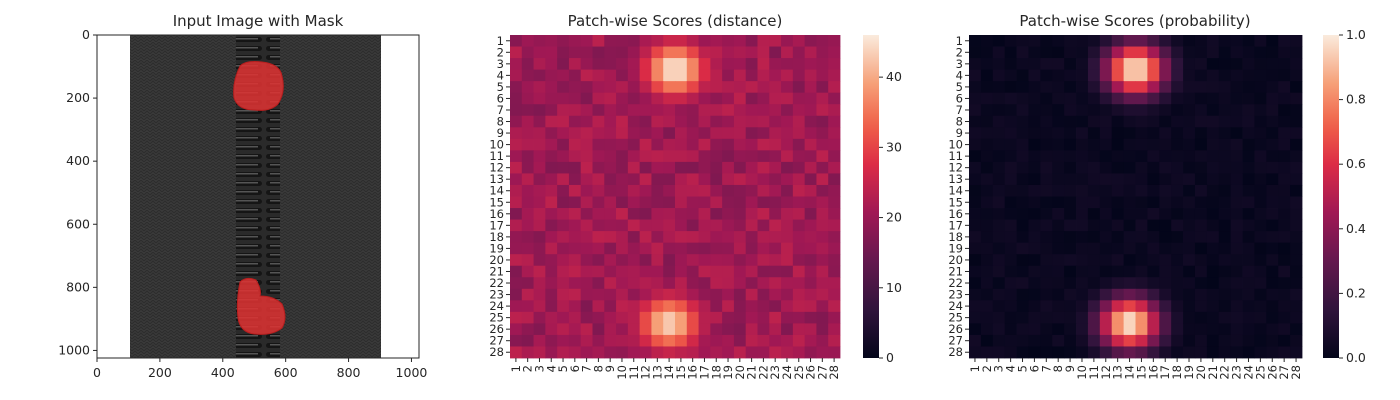 The height and width of the screenshot is (400, 1400). I want to click on x-tick-label: 14, so click(669, 372).